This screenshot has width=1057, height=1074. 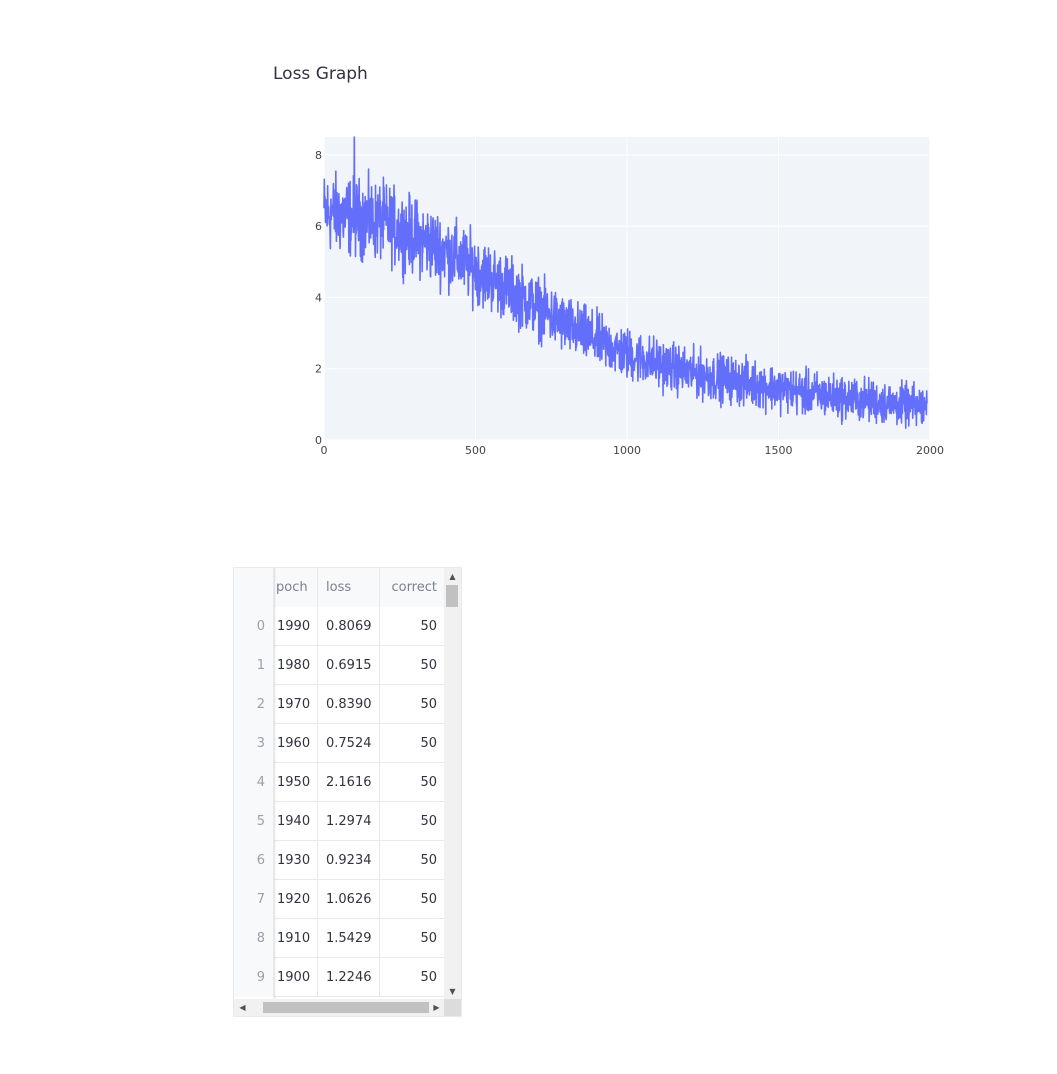 I want to click on row-index-cell: 8, so click(x=254, y=938).